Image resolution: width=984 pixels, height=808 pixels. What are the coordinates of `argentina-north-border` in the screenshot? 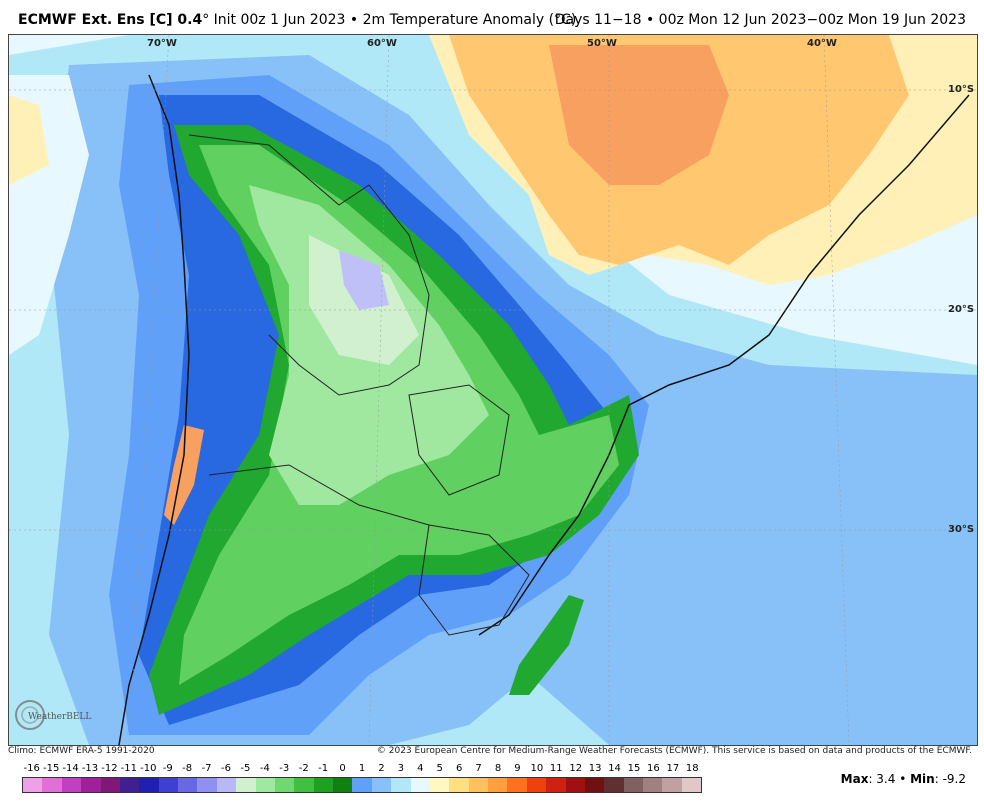 It's located at (319, 495).